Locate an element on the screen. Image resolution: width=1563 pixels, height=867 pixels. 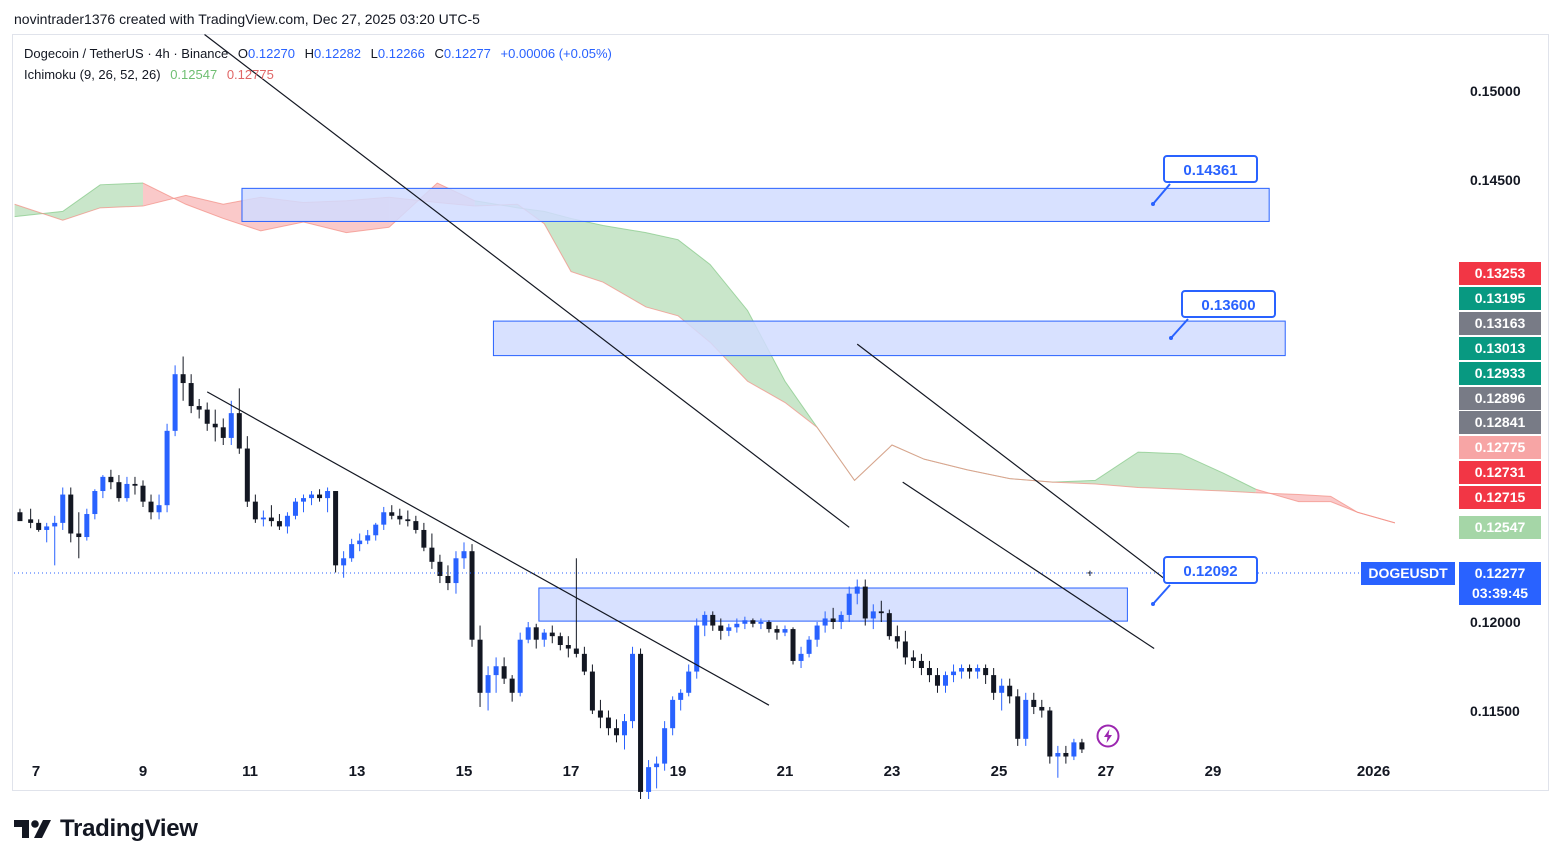
indicator-legend: Ichimoku (9, 26, 52, 26) 0.12547 0.12775 is located at coordinates (149, 74).